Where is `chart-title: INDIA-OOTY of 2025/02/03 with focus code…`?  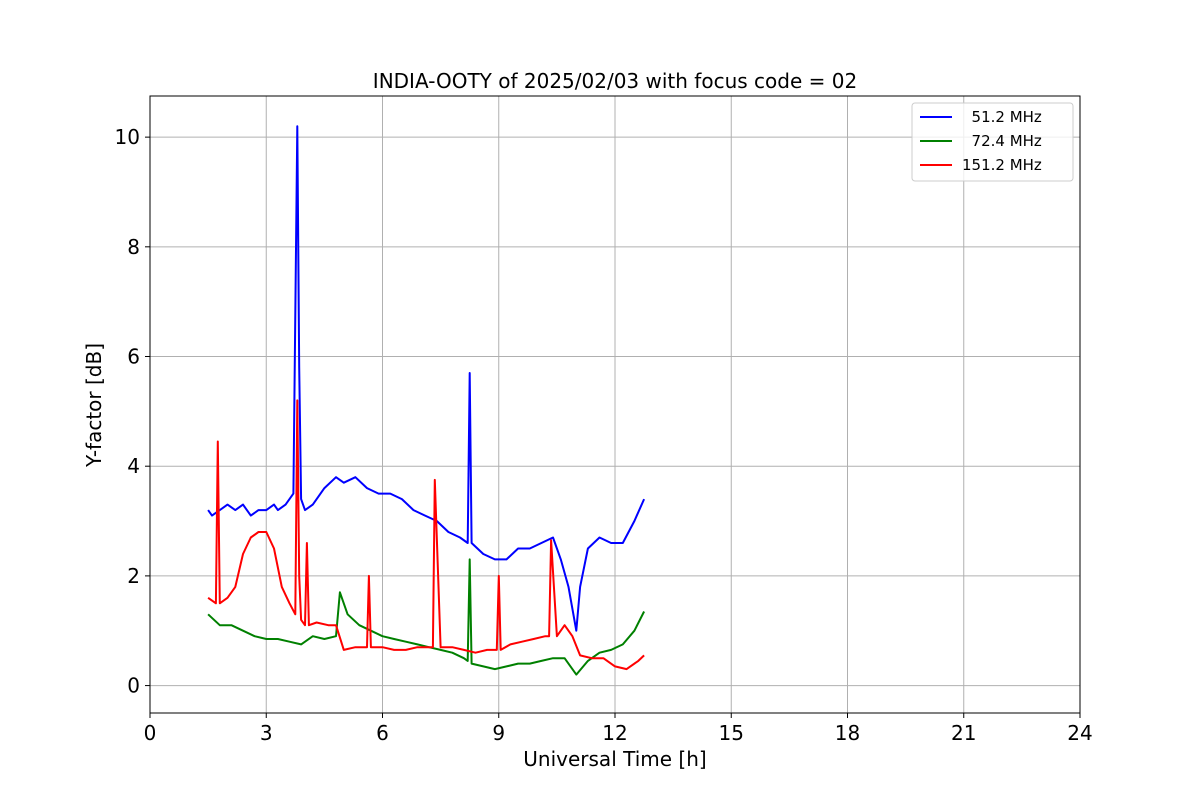 chart-title: INDIA-OOTY of 2025/02/03 with focus code… is located at coordinates (615, 81).